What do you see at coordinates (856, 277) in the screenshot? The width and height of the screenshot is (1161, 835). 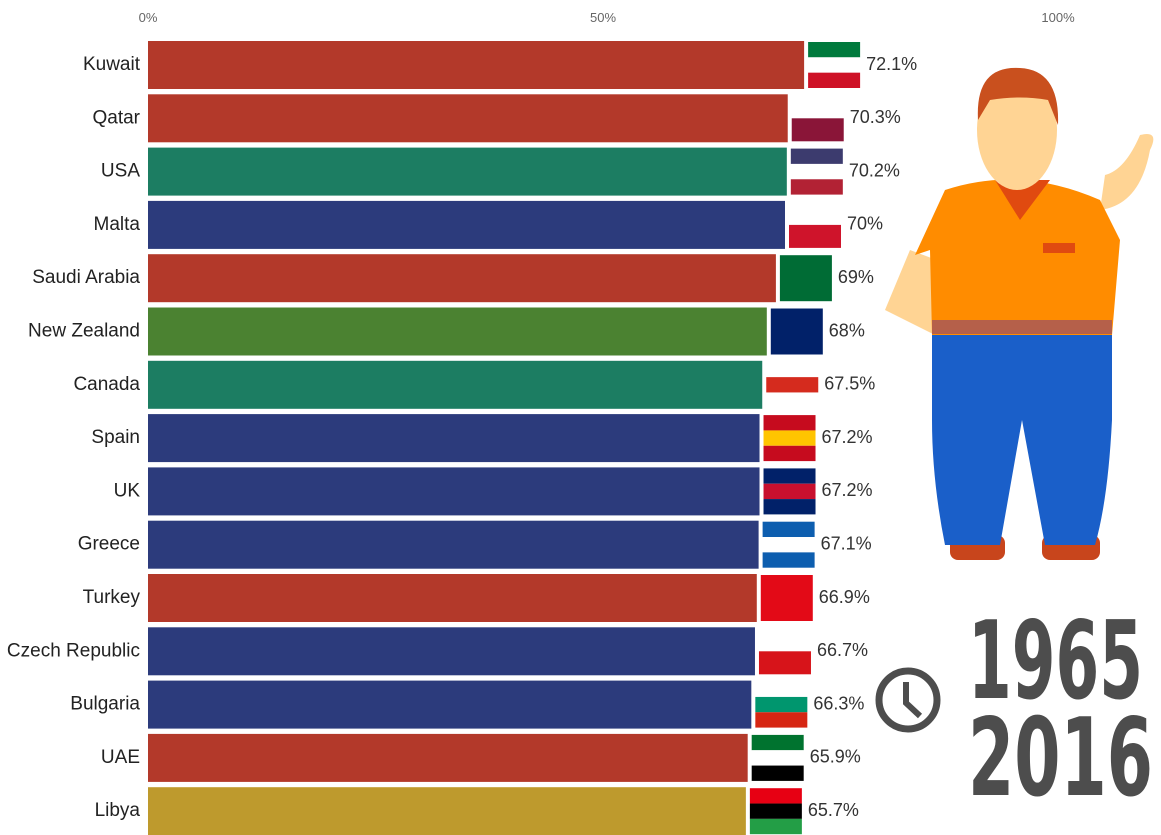 I see `value-label: 69%` at bounding box center [856, 277].